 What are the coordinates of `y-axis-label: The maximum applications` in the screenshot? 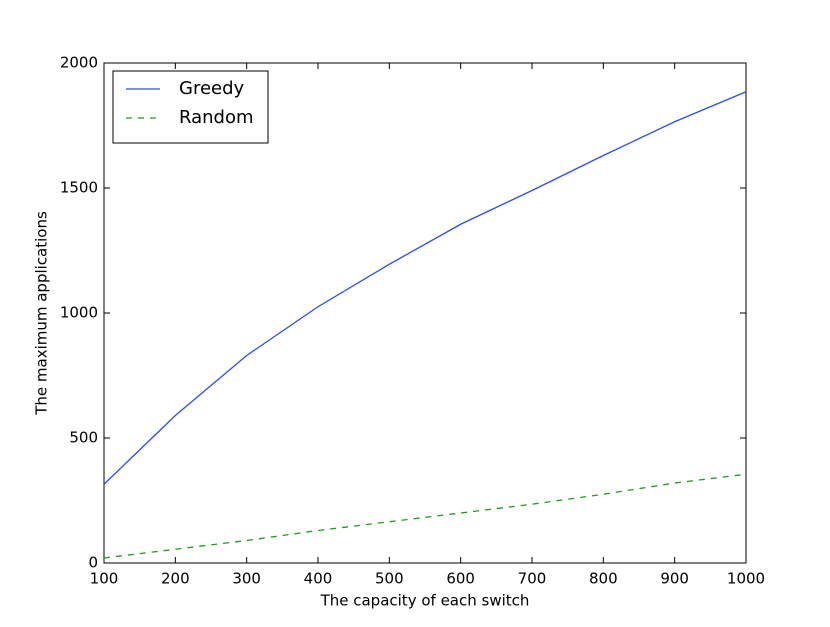 It's located at (42, 313).